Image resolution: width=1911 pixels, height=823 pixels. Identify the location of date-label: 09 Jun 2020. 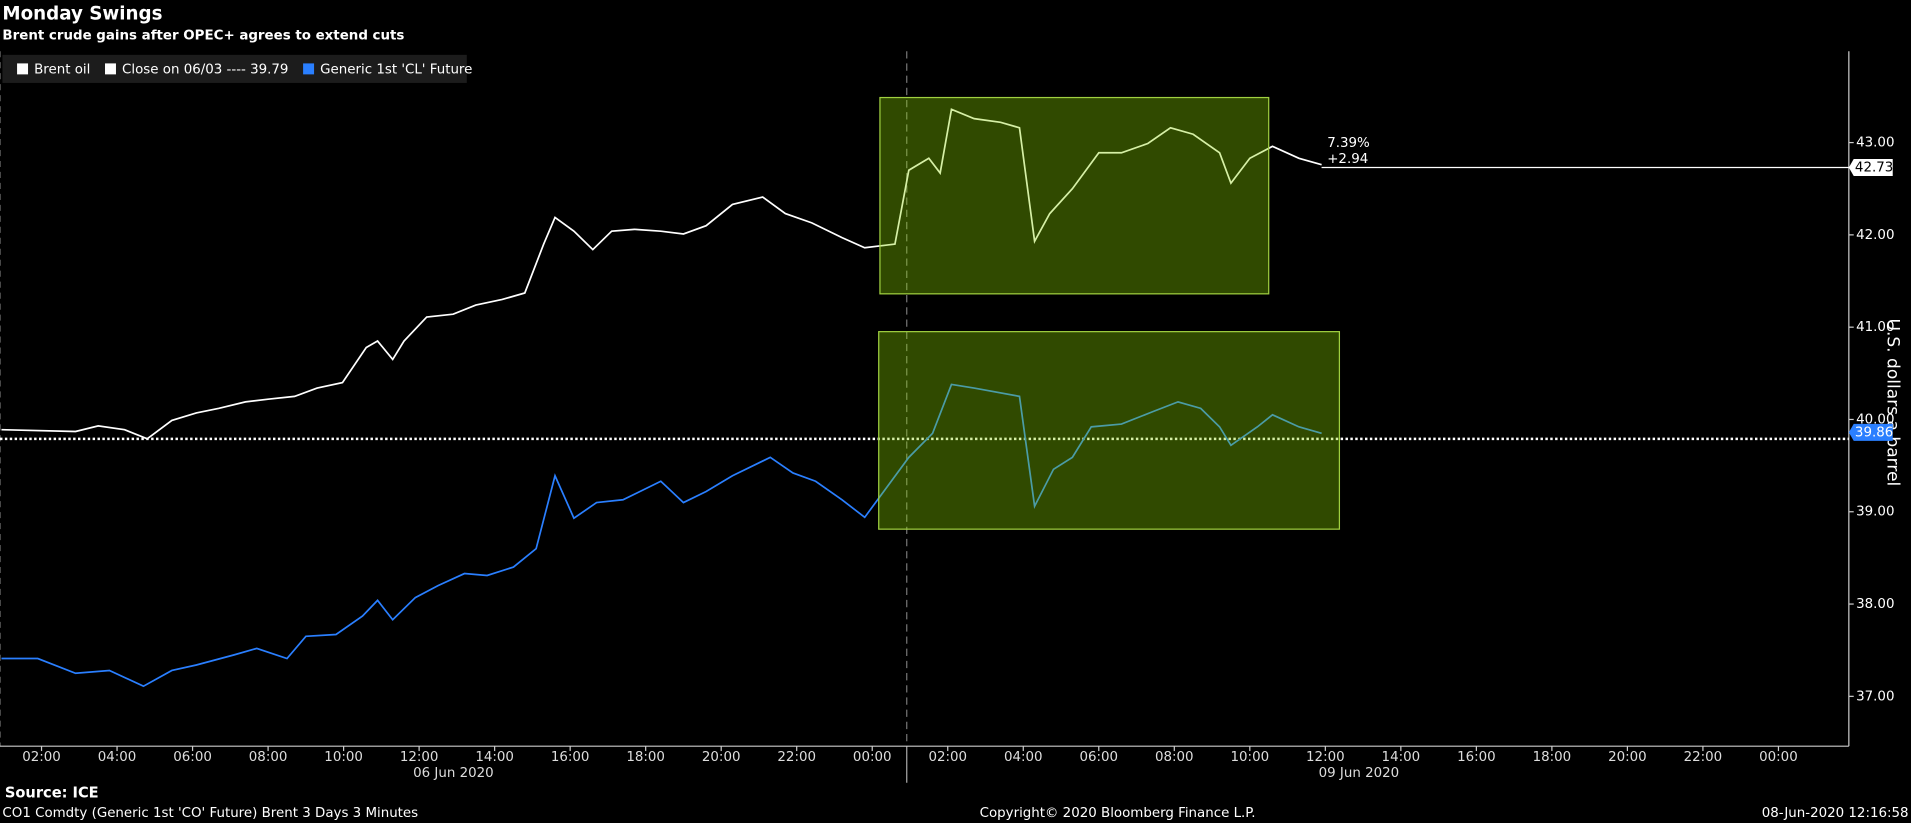
(1359, 773).